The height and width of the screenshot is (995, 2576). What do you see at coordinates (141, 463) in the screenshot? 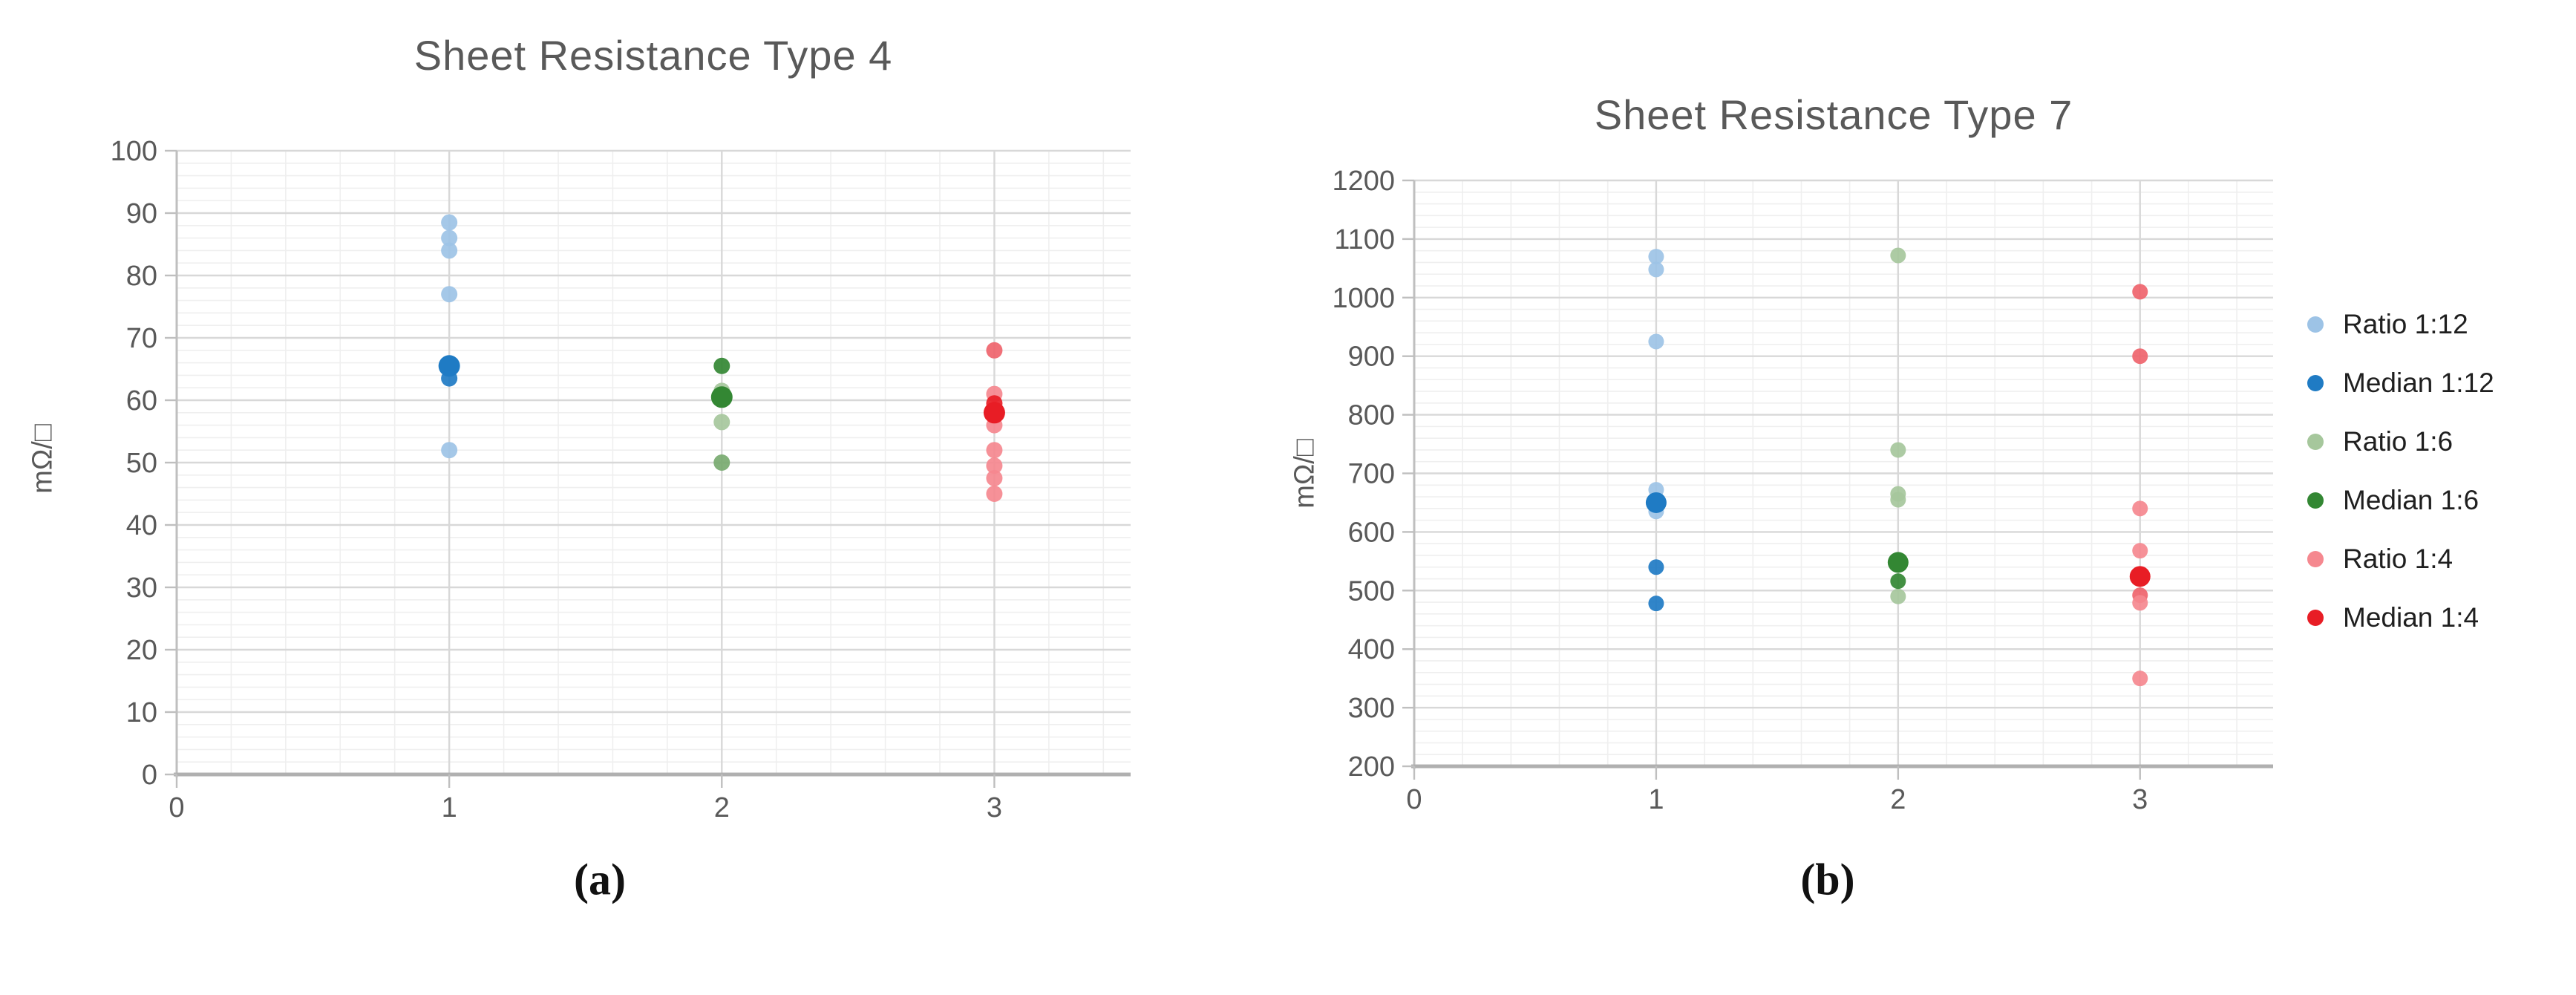
I see `y-tick-label: 50` at bounding box center [141, 463].